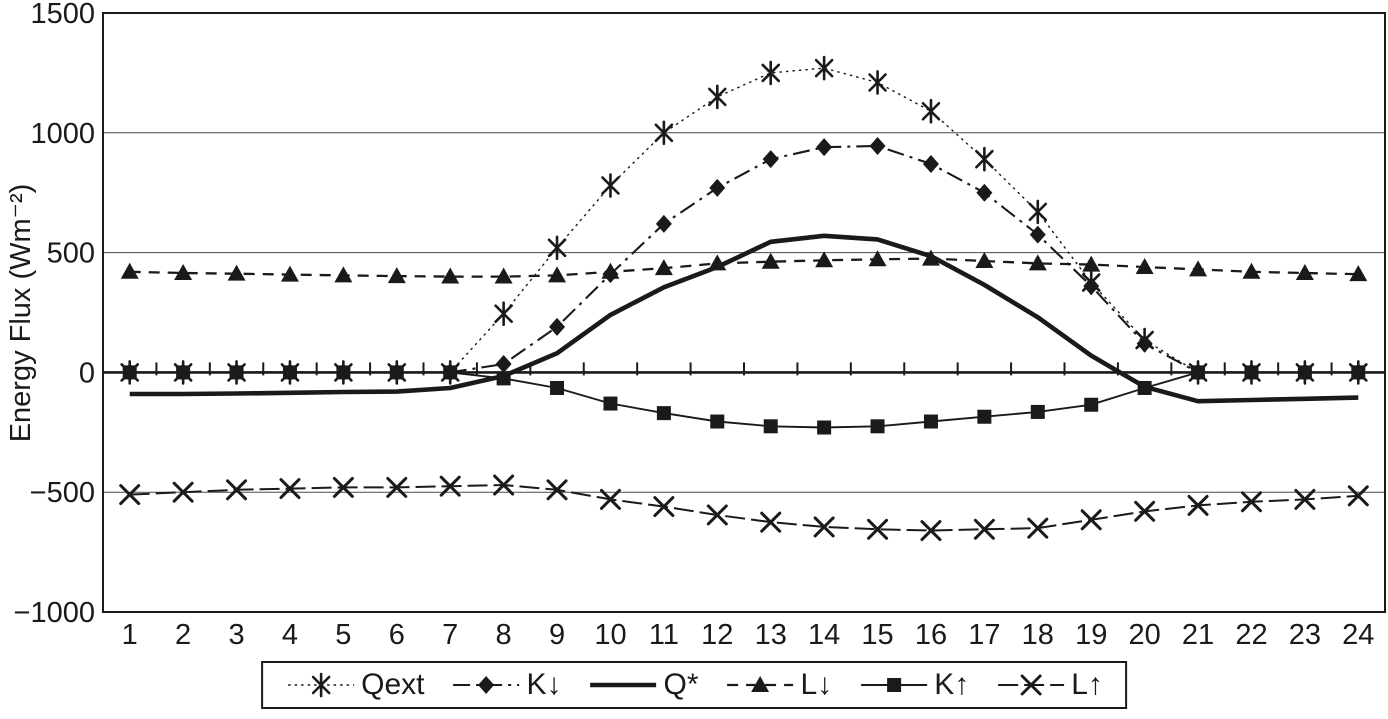  What do you see at coordinates (54, 613) in the screenshot?
I see `y-tick-label: −1000` at bounding box center [54, 613].